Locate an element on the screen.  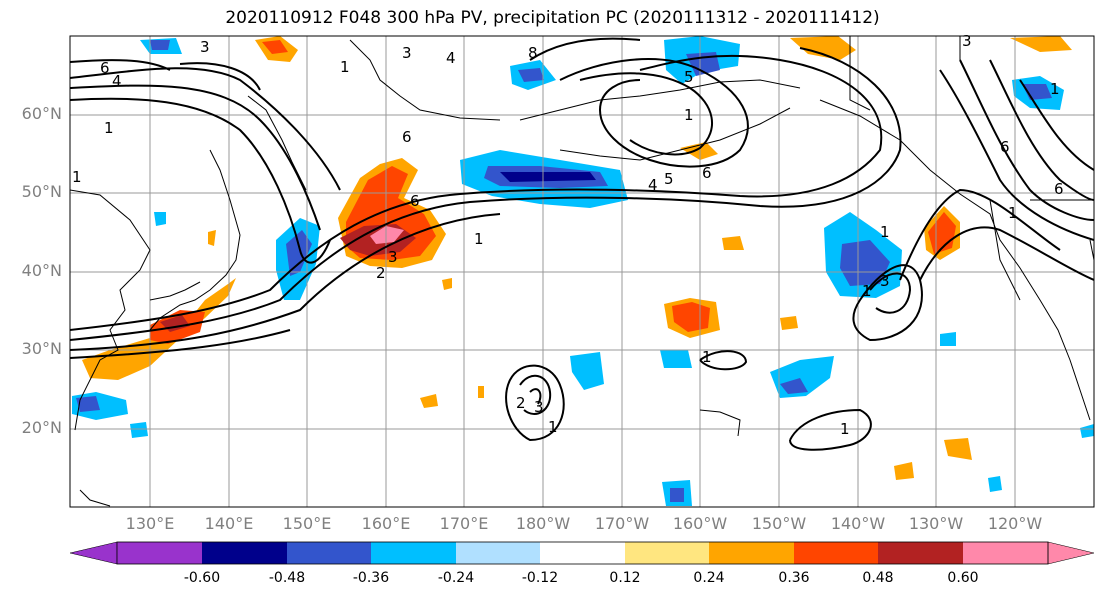
colorbar-tick-label: -0.36 is located at coordinates (371, 578).